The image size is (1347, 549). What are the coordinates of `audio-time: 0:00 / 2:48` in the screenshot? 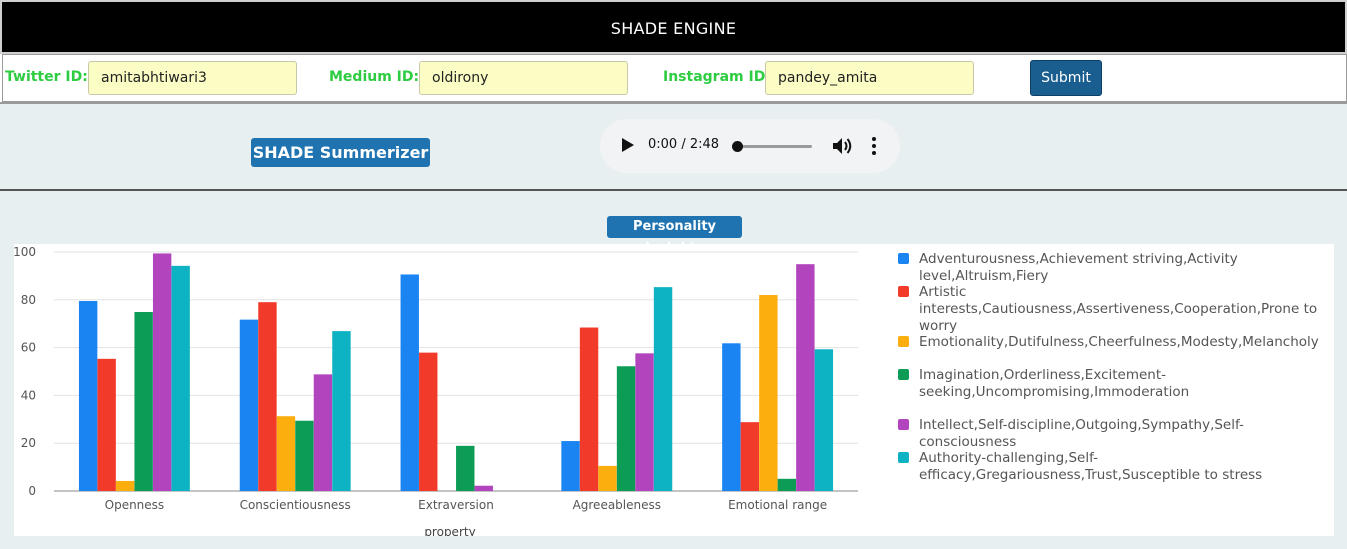 It's located at (684, 144).